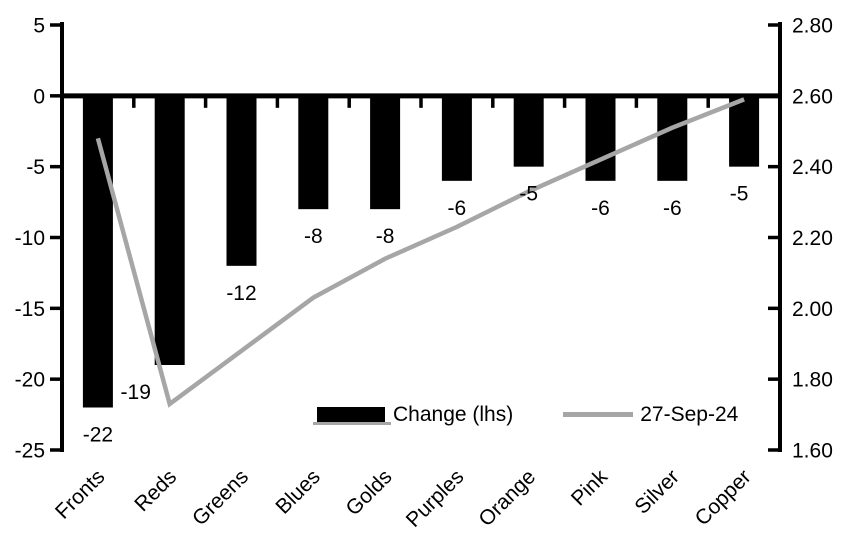 This screenshot has width=852, height=550. Describe the element at coordinates (456, 138) in the screenshot. I see `bar-purples` at that location.